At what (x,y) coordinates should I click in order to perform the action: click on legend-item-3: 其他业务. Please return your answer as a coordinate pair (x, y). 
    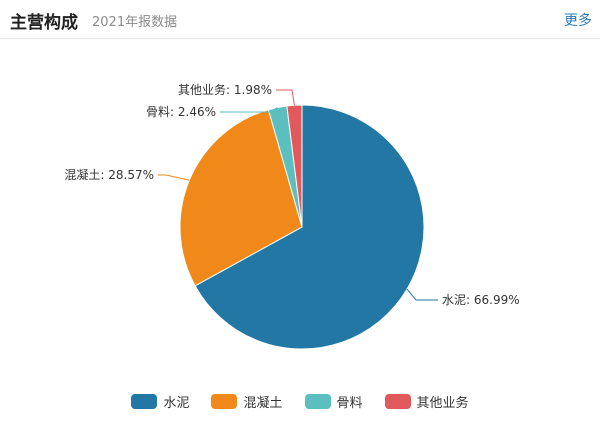
    Looking at the image, I should click on (426, 401).